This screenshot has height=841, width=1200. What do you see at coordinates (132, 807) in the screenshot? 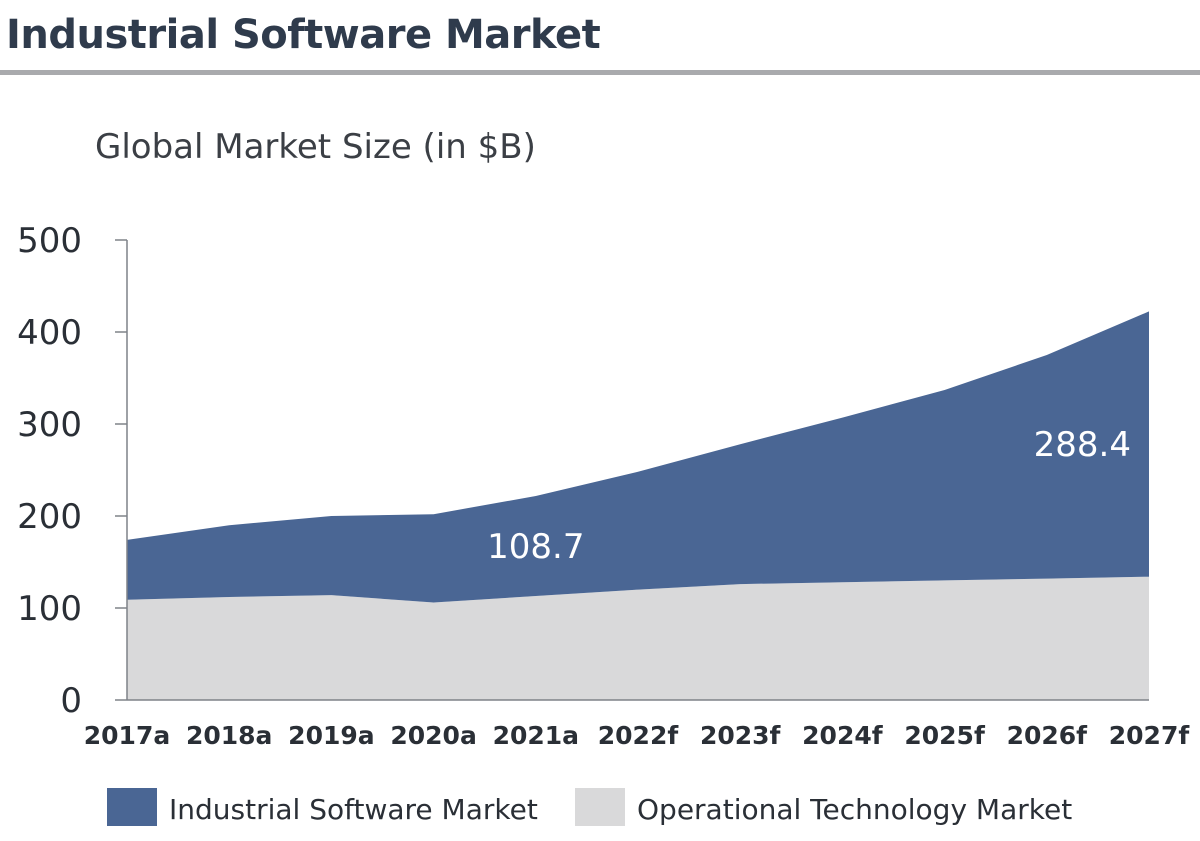
I see `legend-swatch-industrial-software-market` at bounding box center [132, 807].